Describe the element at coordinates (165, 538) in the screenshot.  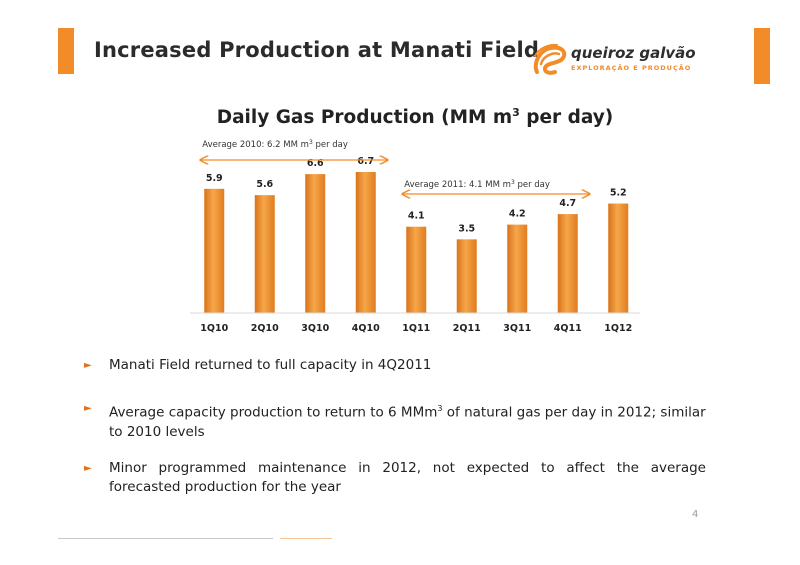
I see `footer-divider` at that location.